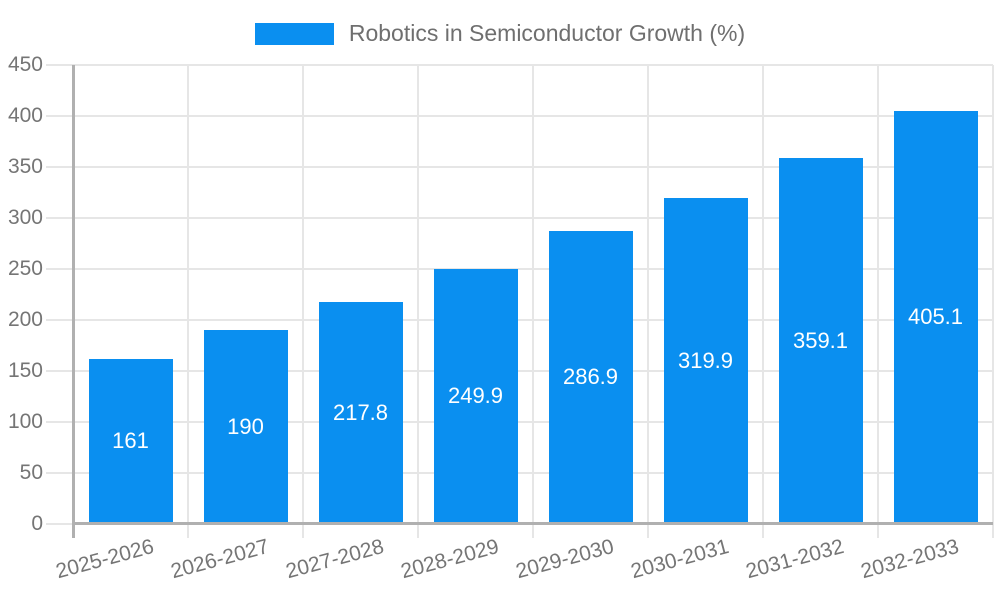 This screenshot has height=600, width=1000. What do you see at coordinates (795, 559) in the screenshot?
I see `x-tick-label: 2031-2032` at bounding box center [795, 559].